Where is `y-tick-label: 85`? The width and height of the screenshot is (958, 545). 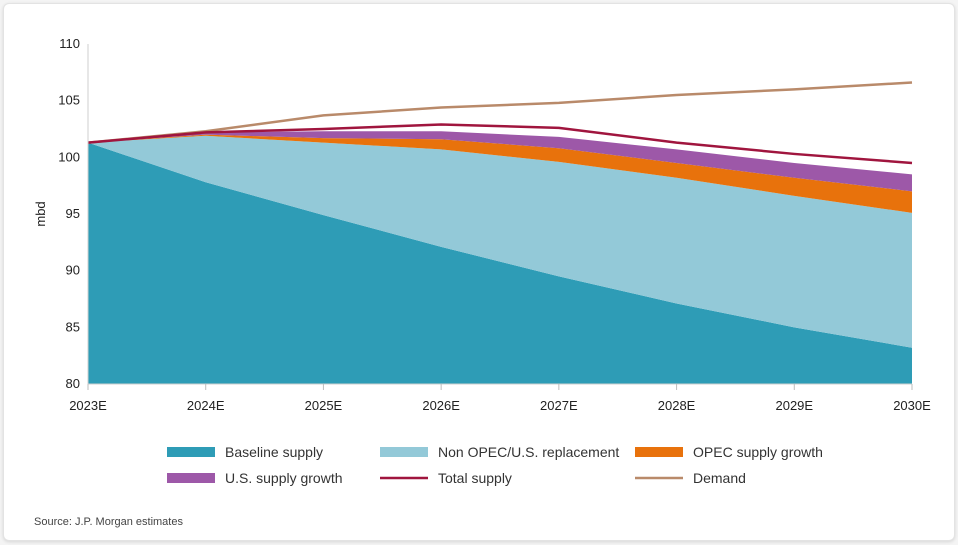 y-tick-label: 85 is located at coordinates (73, 326).